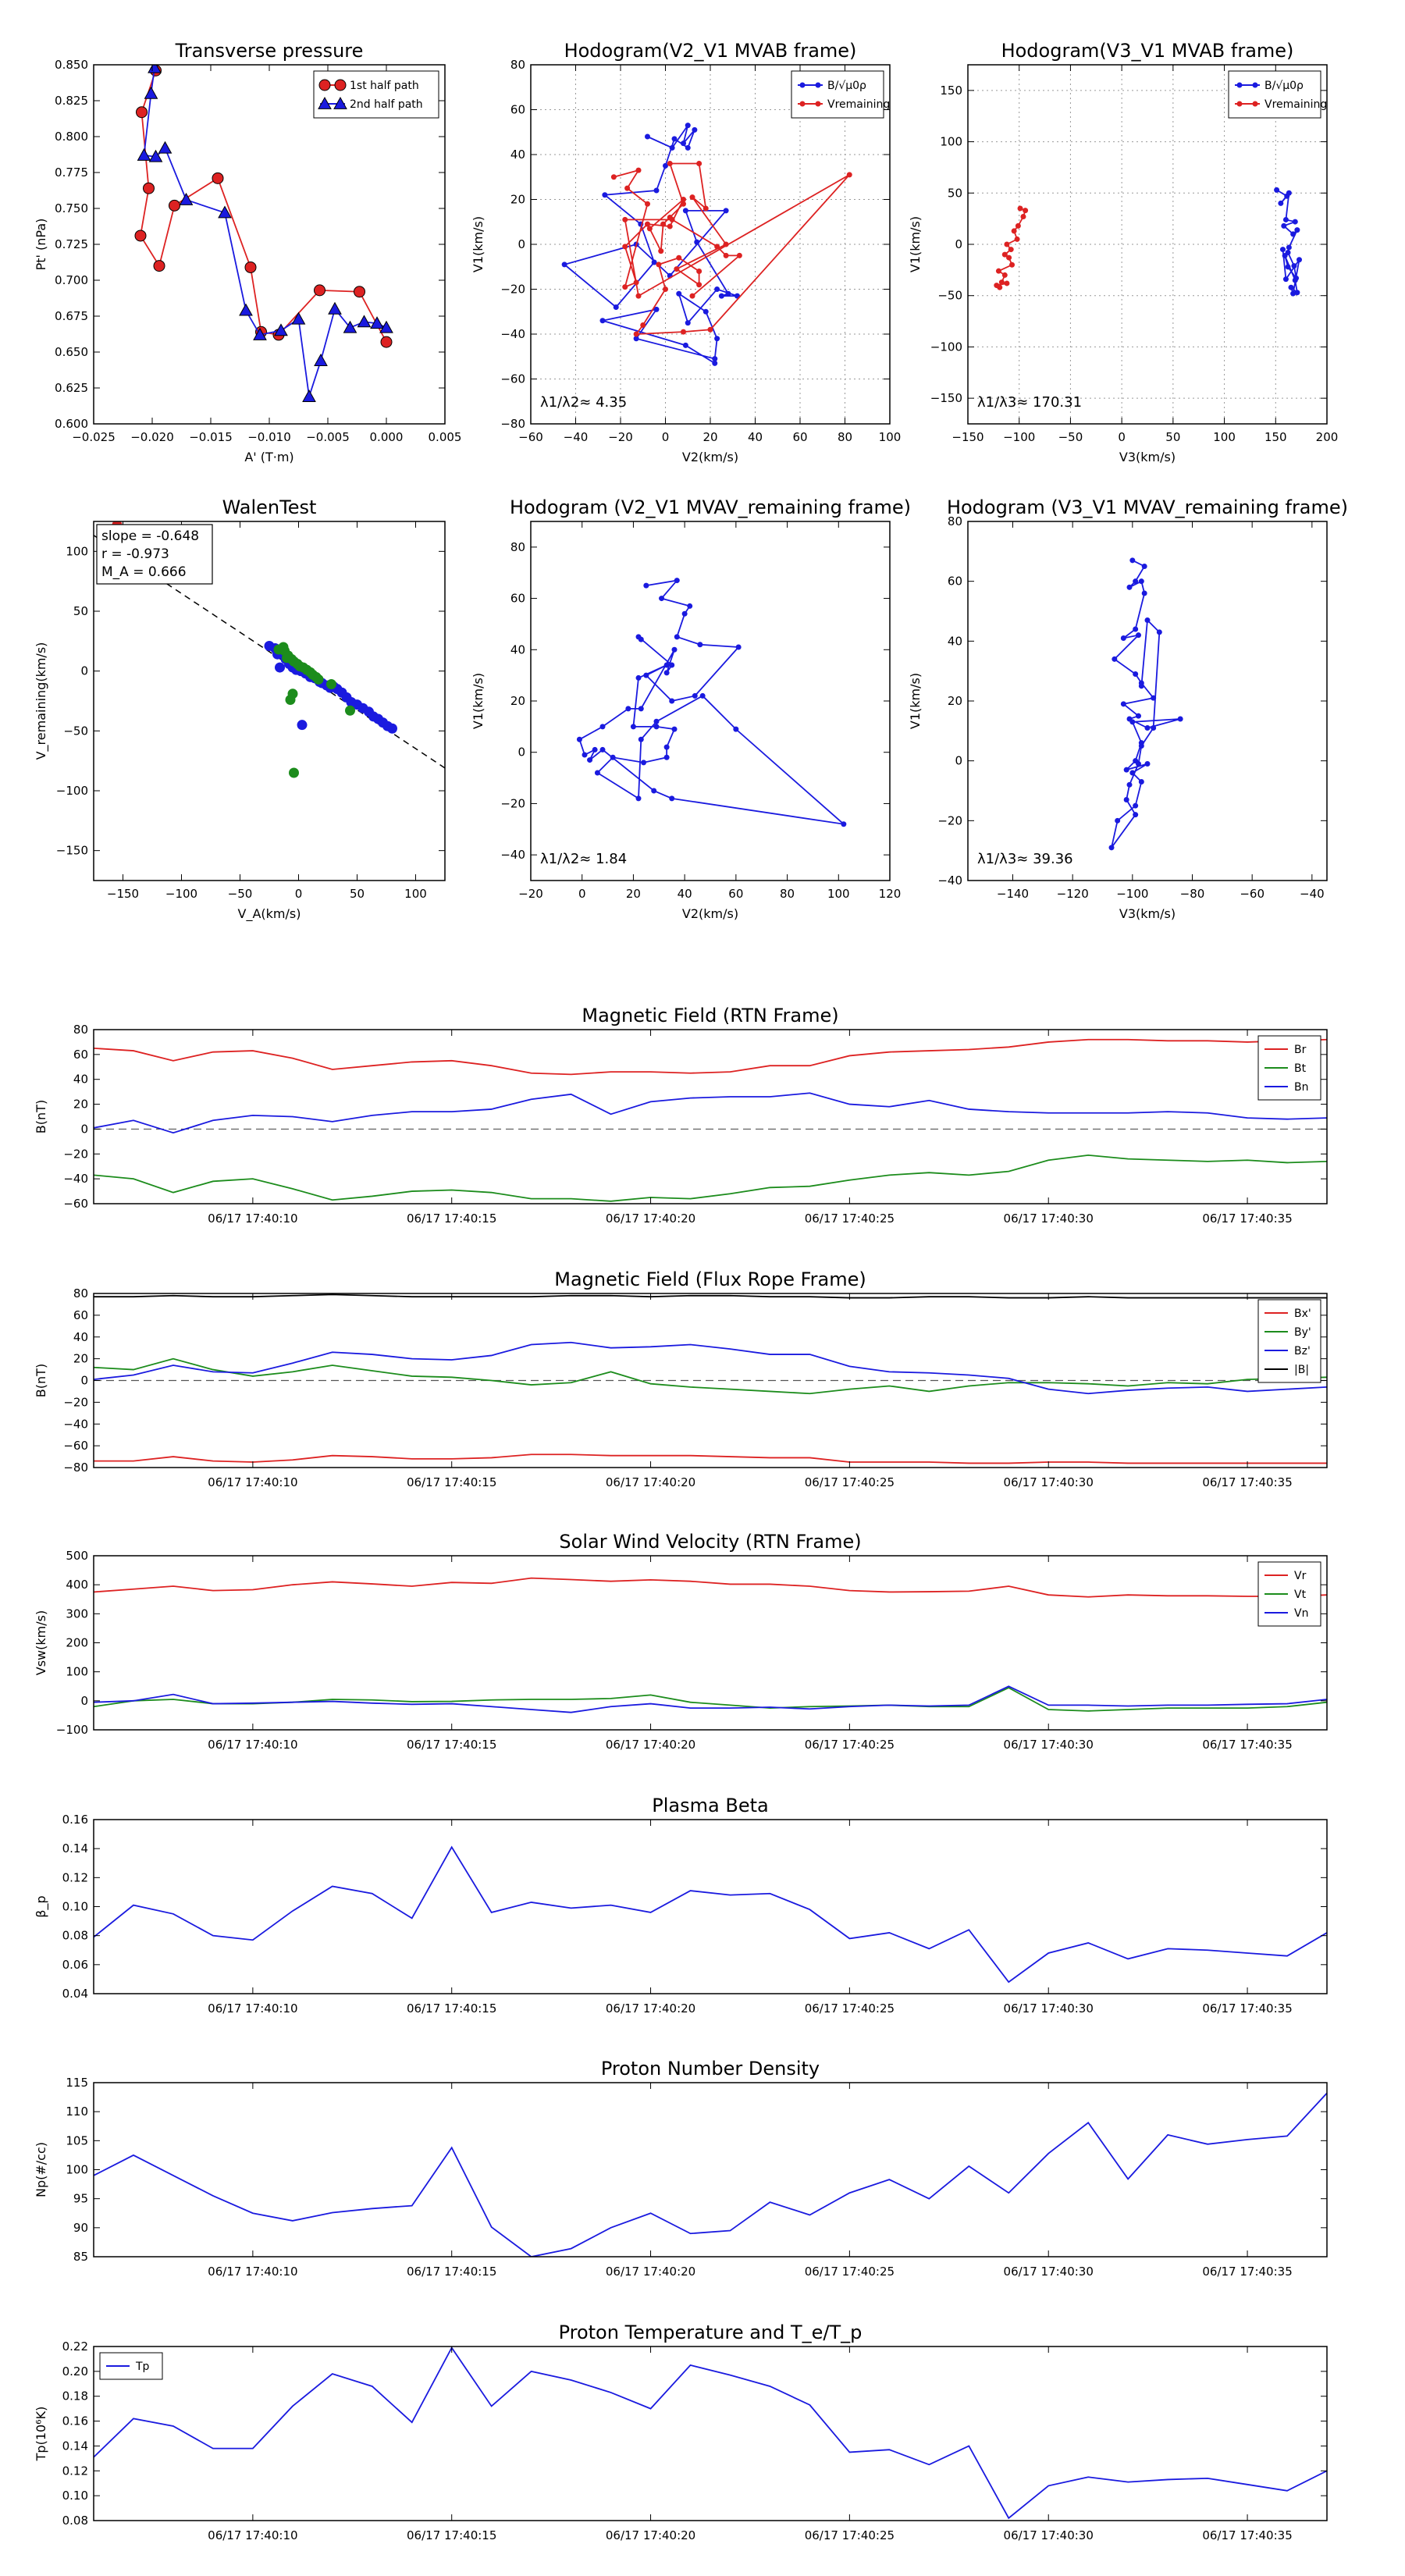  What do you see at coordinates (1301, 1370) in the screenshot?
I see `legend-label: |B|` at bounding box center [1301, 1370].